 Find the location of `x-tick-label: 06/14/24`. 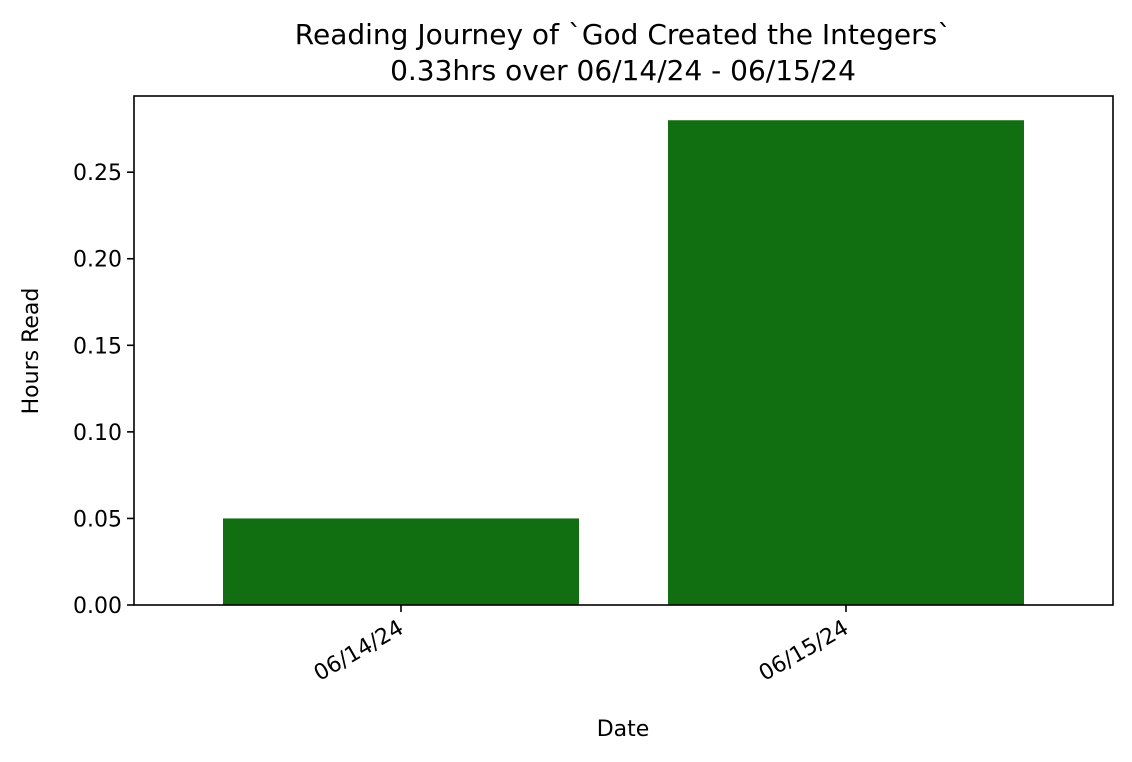

x-tick-label: 06/14/24 is located at coordinates (359, 651).